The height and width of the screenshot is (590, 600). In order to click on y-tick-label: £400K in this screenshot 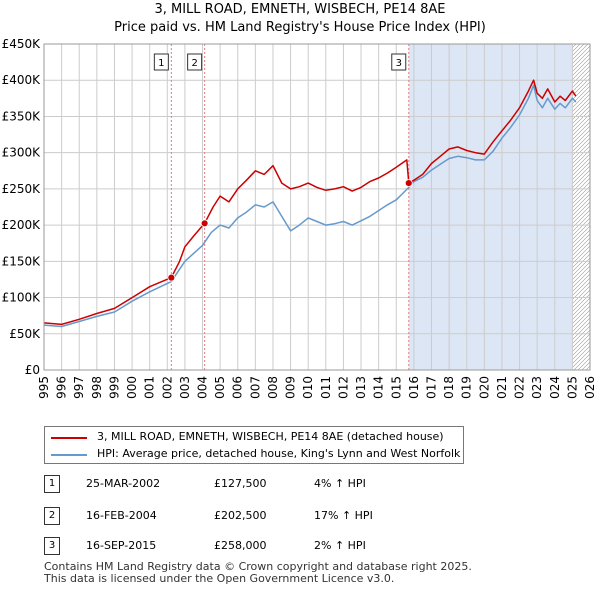, I will do `click(22, 80)`.